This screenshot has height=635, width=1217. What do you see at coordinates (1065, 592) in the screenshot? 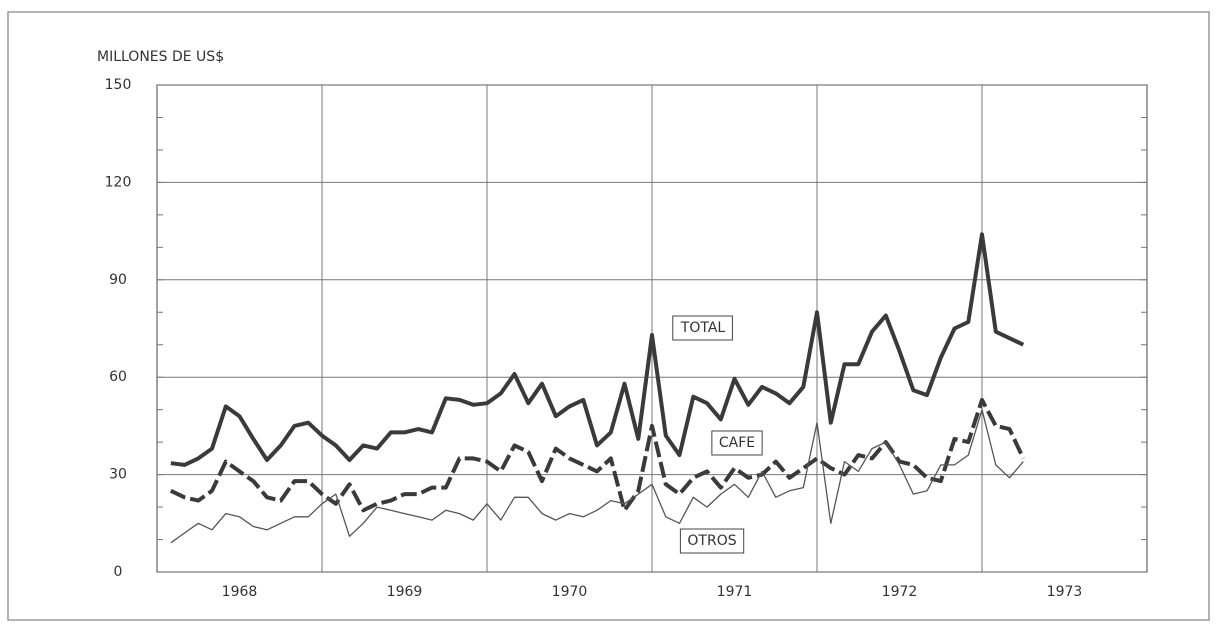
I see `x-tick-label: 1973` at bounding box center [1065, 592].